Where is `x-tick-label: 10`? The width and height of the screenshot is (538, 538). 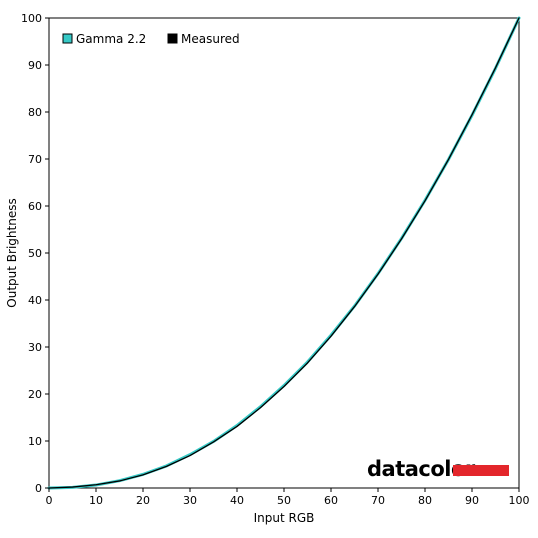 x-tick-label: 10 is located at coordinates (96, 500).